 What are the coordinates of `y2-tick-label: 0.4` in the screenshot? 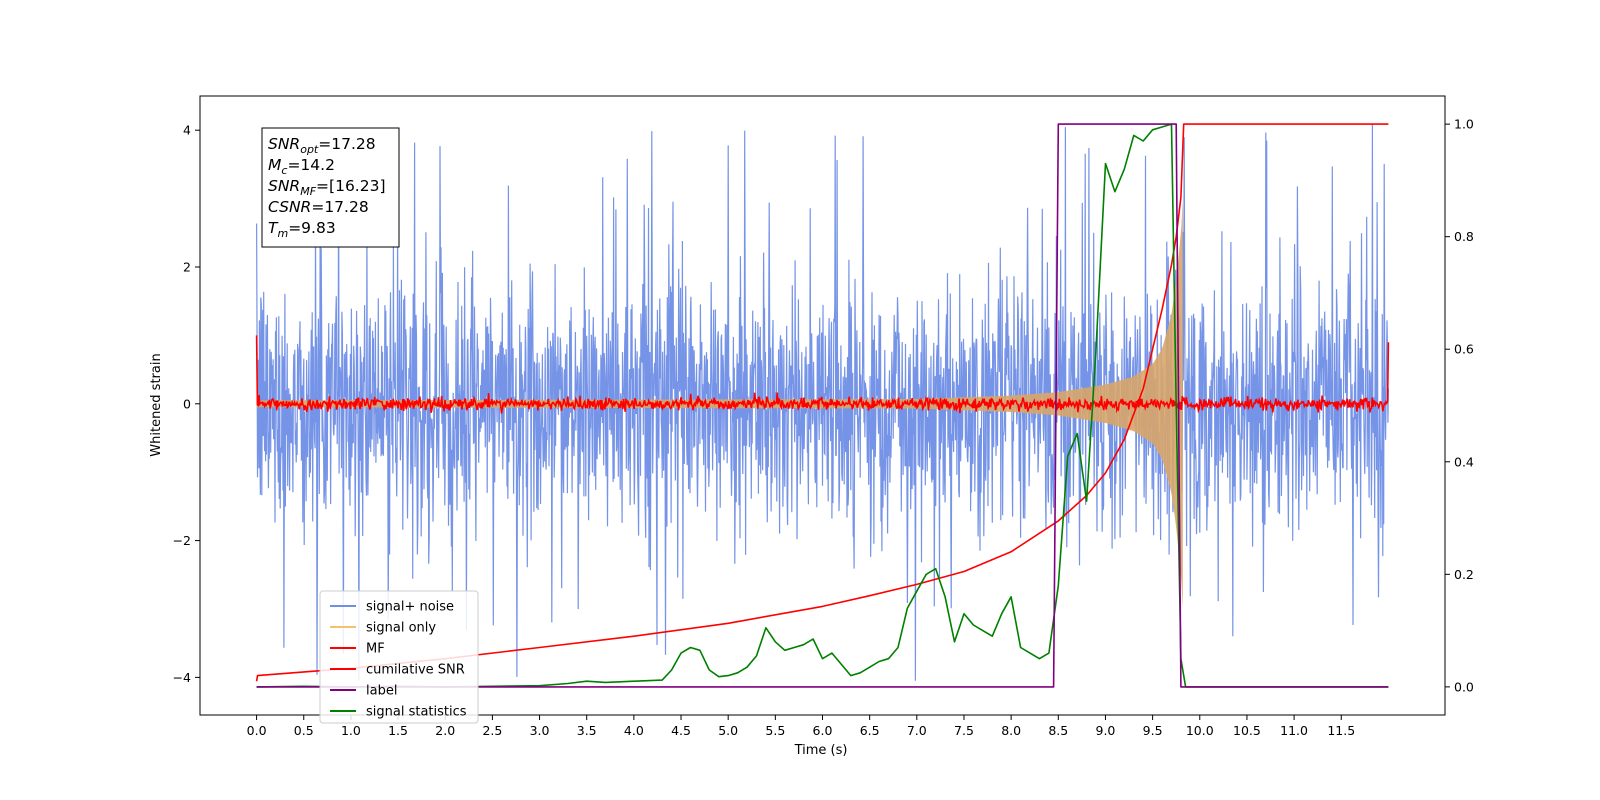 It's located at (1464, 461).